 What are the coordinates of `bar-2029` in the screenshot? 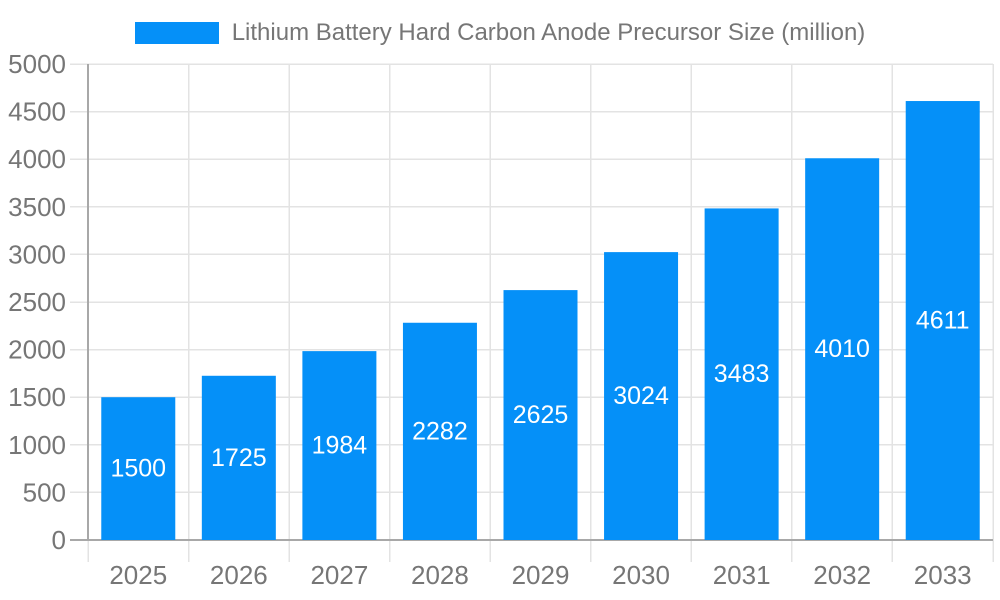 It's located at (540, 415).